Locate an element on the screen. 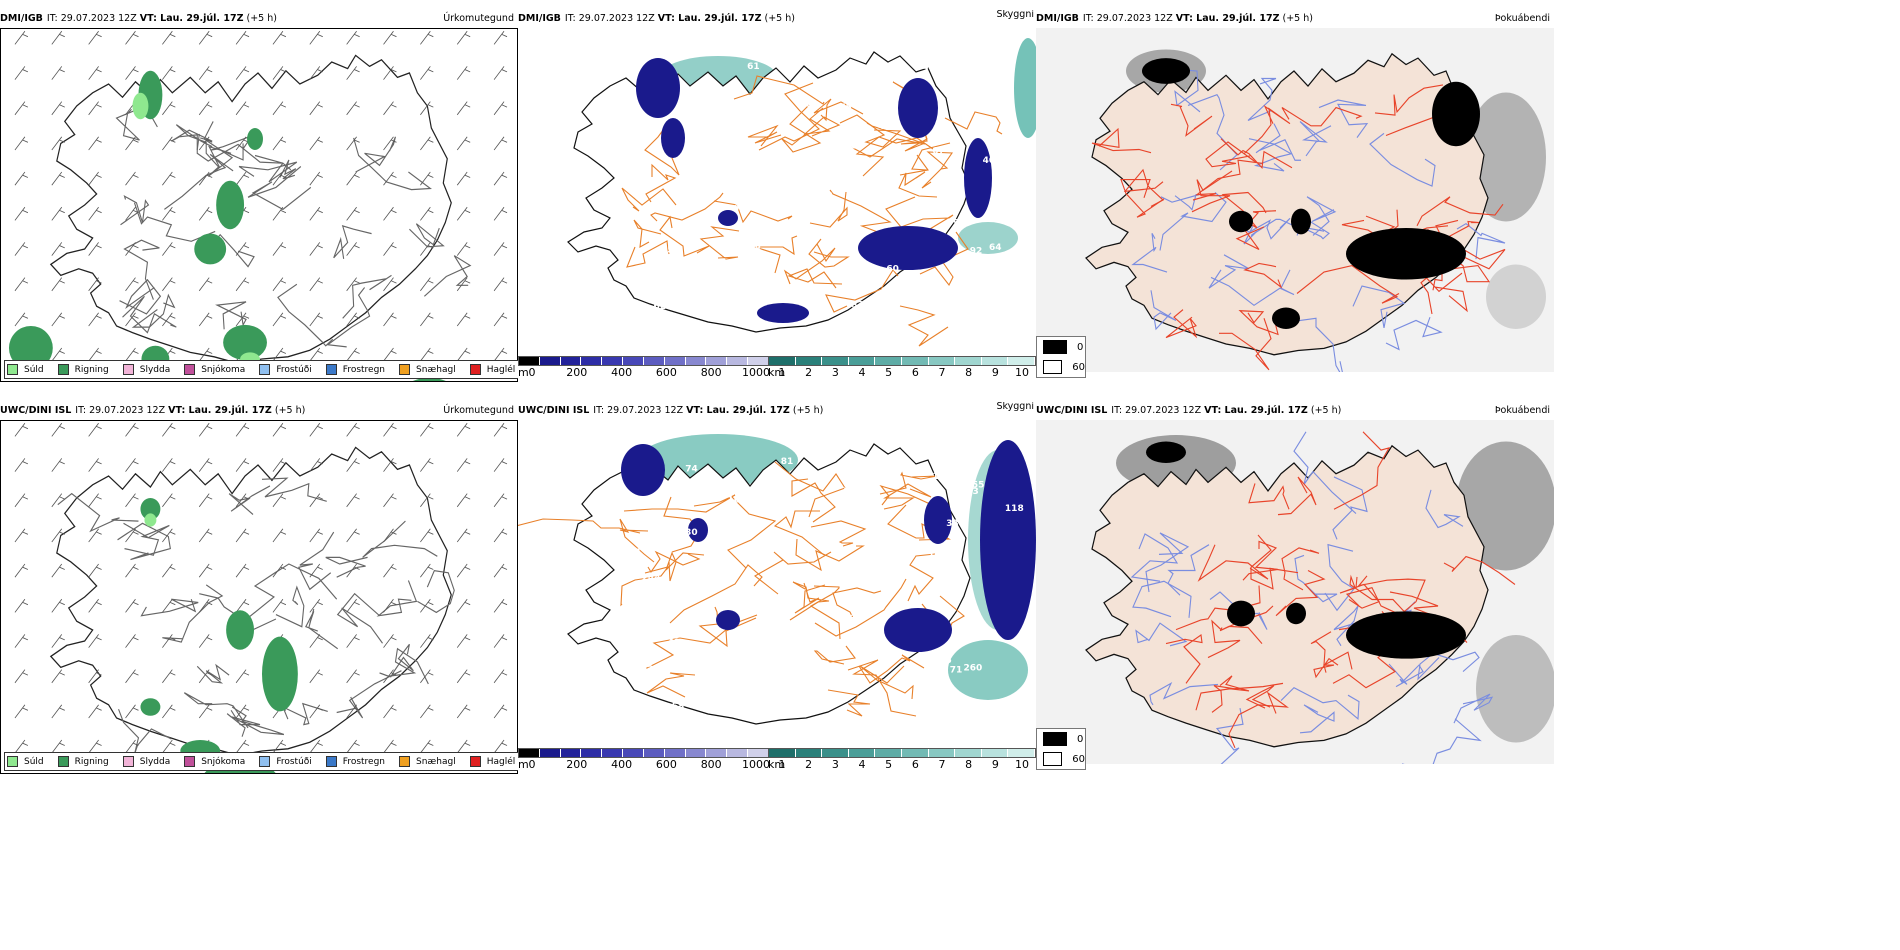 The width and height of the screenshot is (1900, 950). fog-black-area is located at coordinates (1406, 253).